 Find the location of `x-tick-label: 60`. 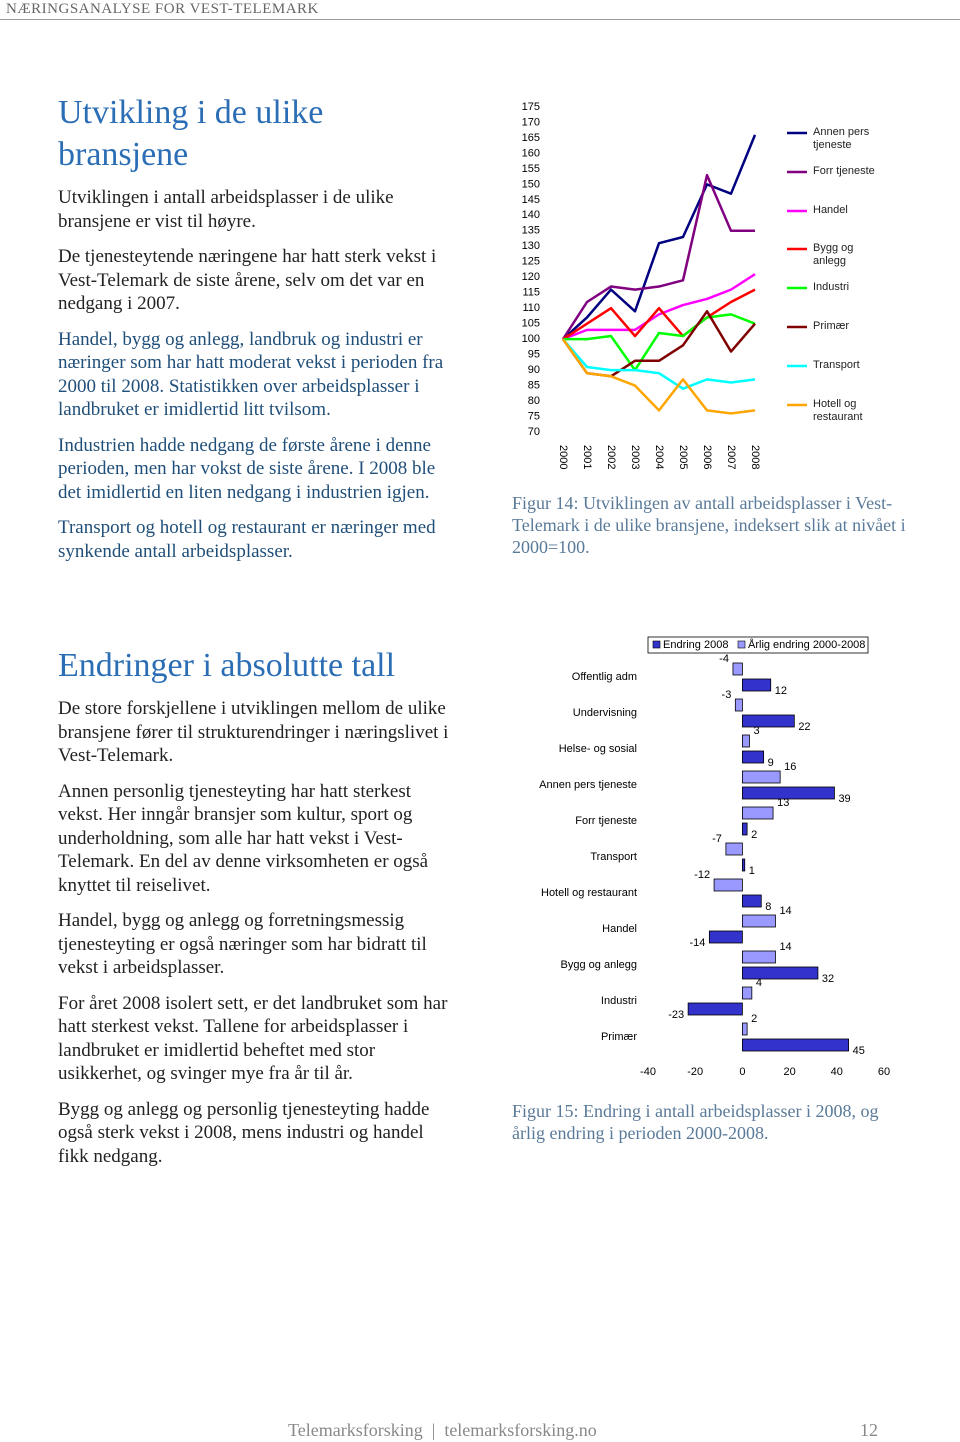

x-tick-label: 60 is located at coordinates (884, 1072).